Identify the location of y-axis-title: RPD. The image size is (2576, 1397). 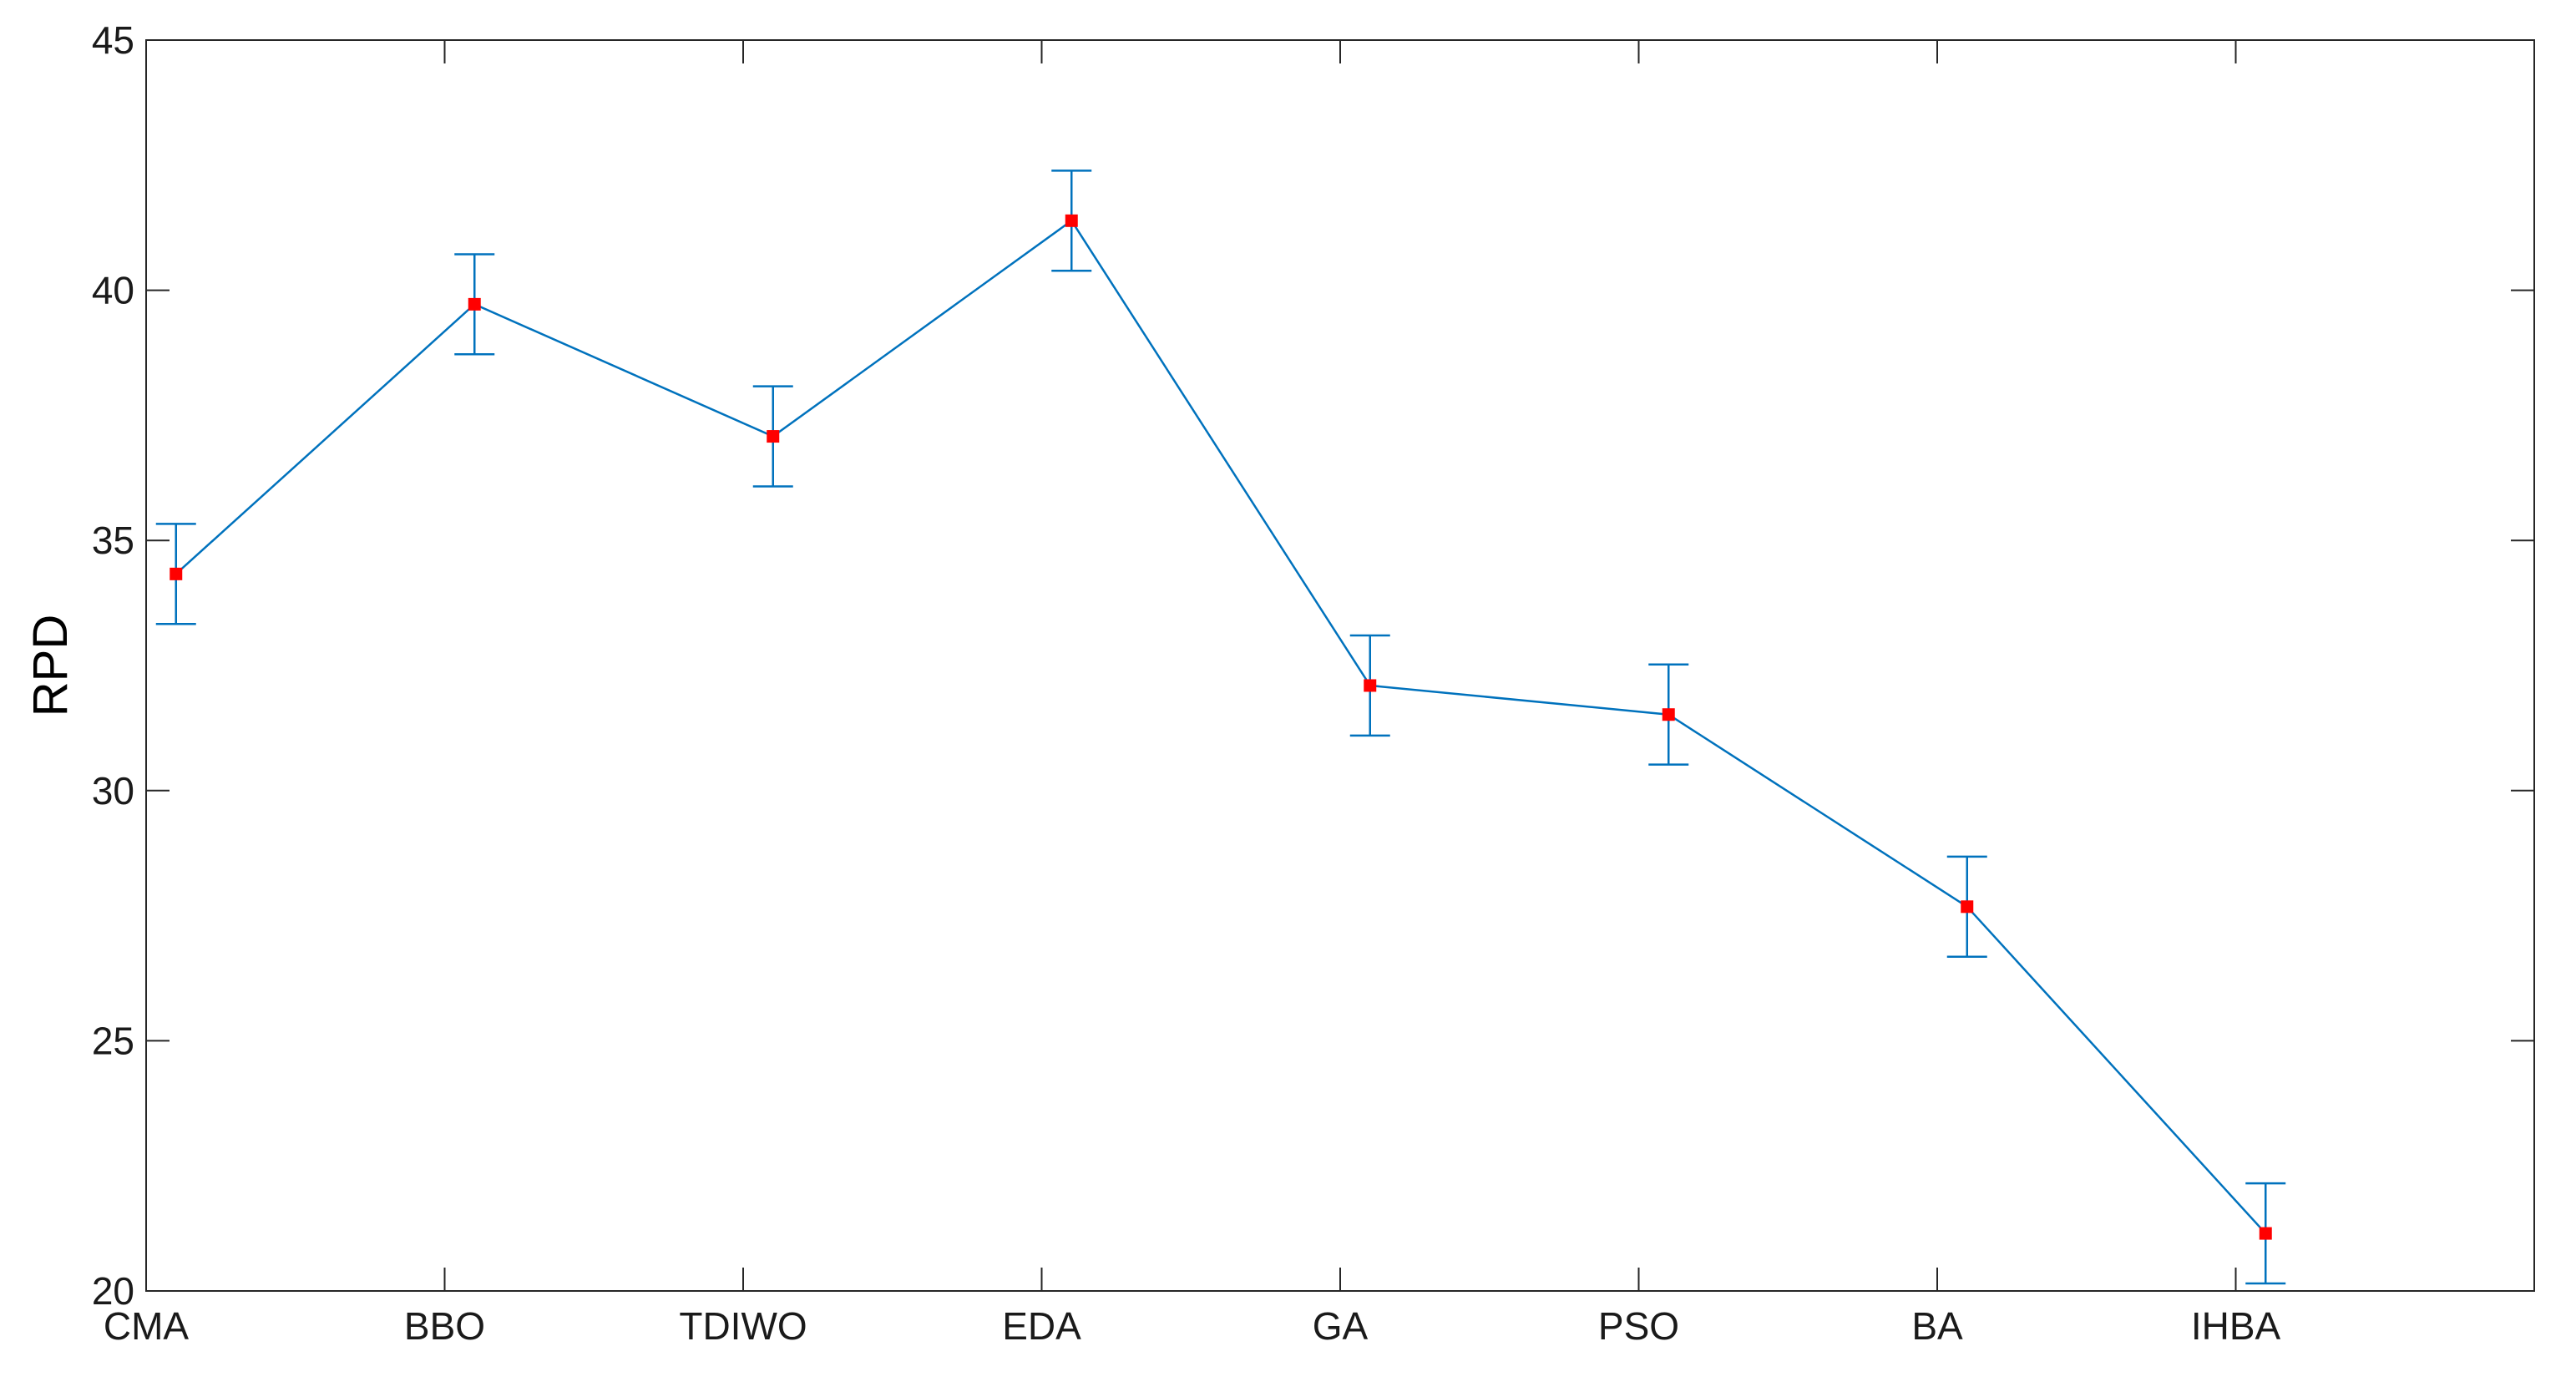
(50, 665).